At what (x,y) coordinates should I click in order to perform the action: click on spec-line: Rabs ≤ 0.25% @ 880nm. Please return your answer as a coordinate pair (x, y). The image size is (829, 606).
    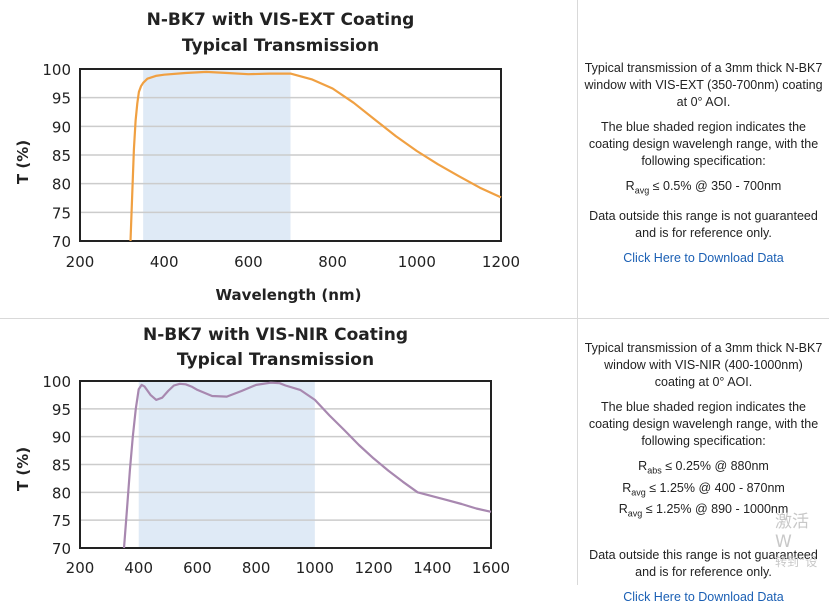
    Looking at the image, I should click on (703, 467).